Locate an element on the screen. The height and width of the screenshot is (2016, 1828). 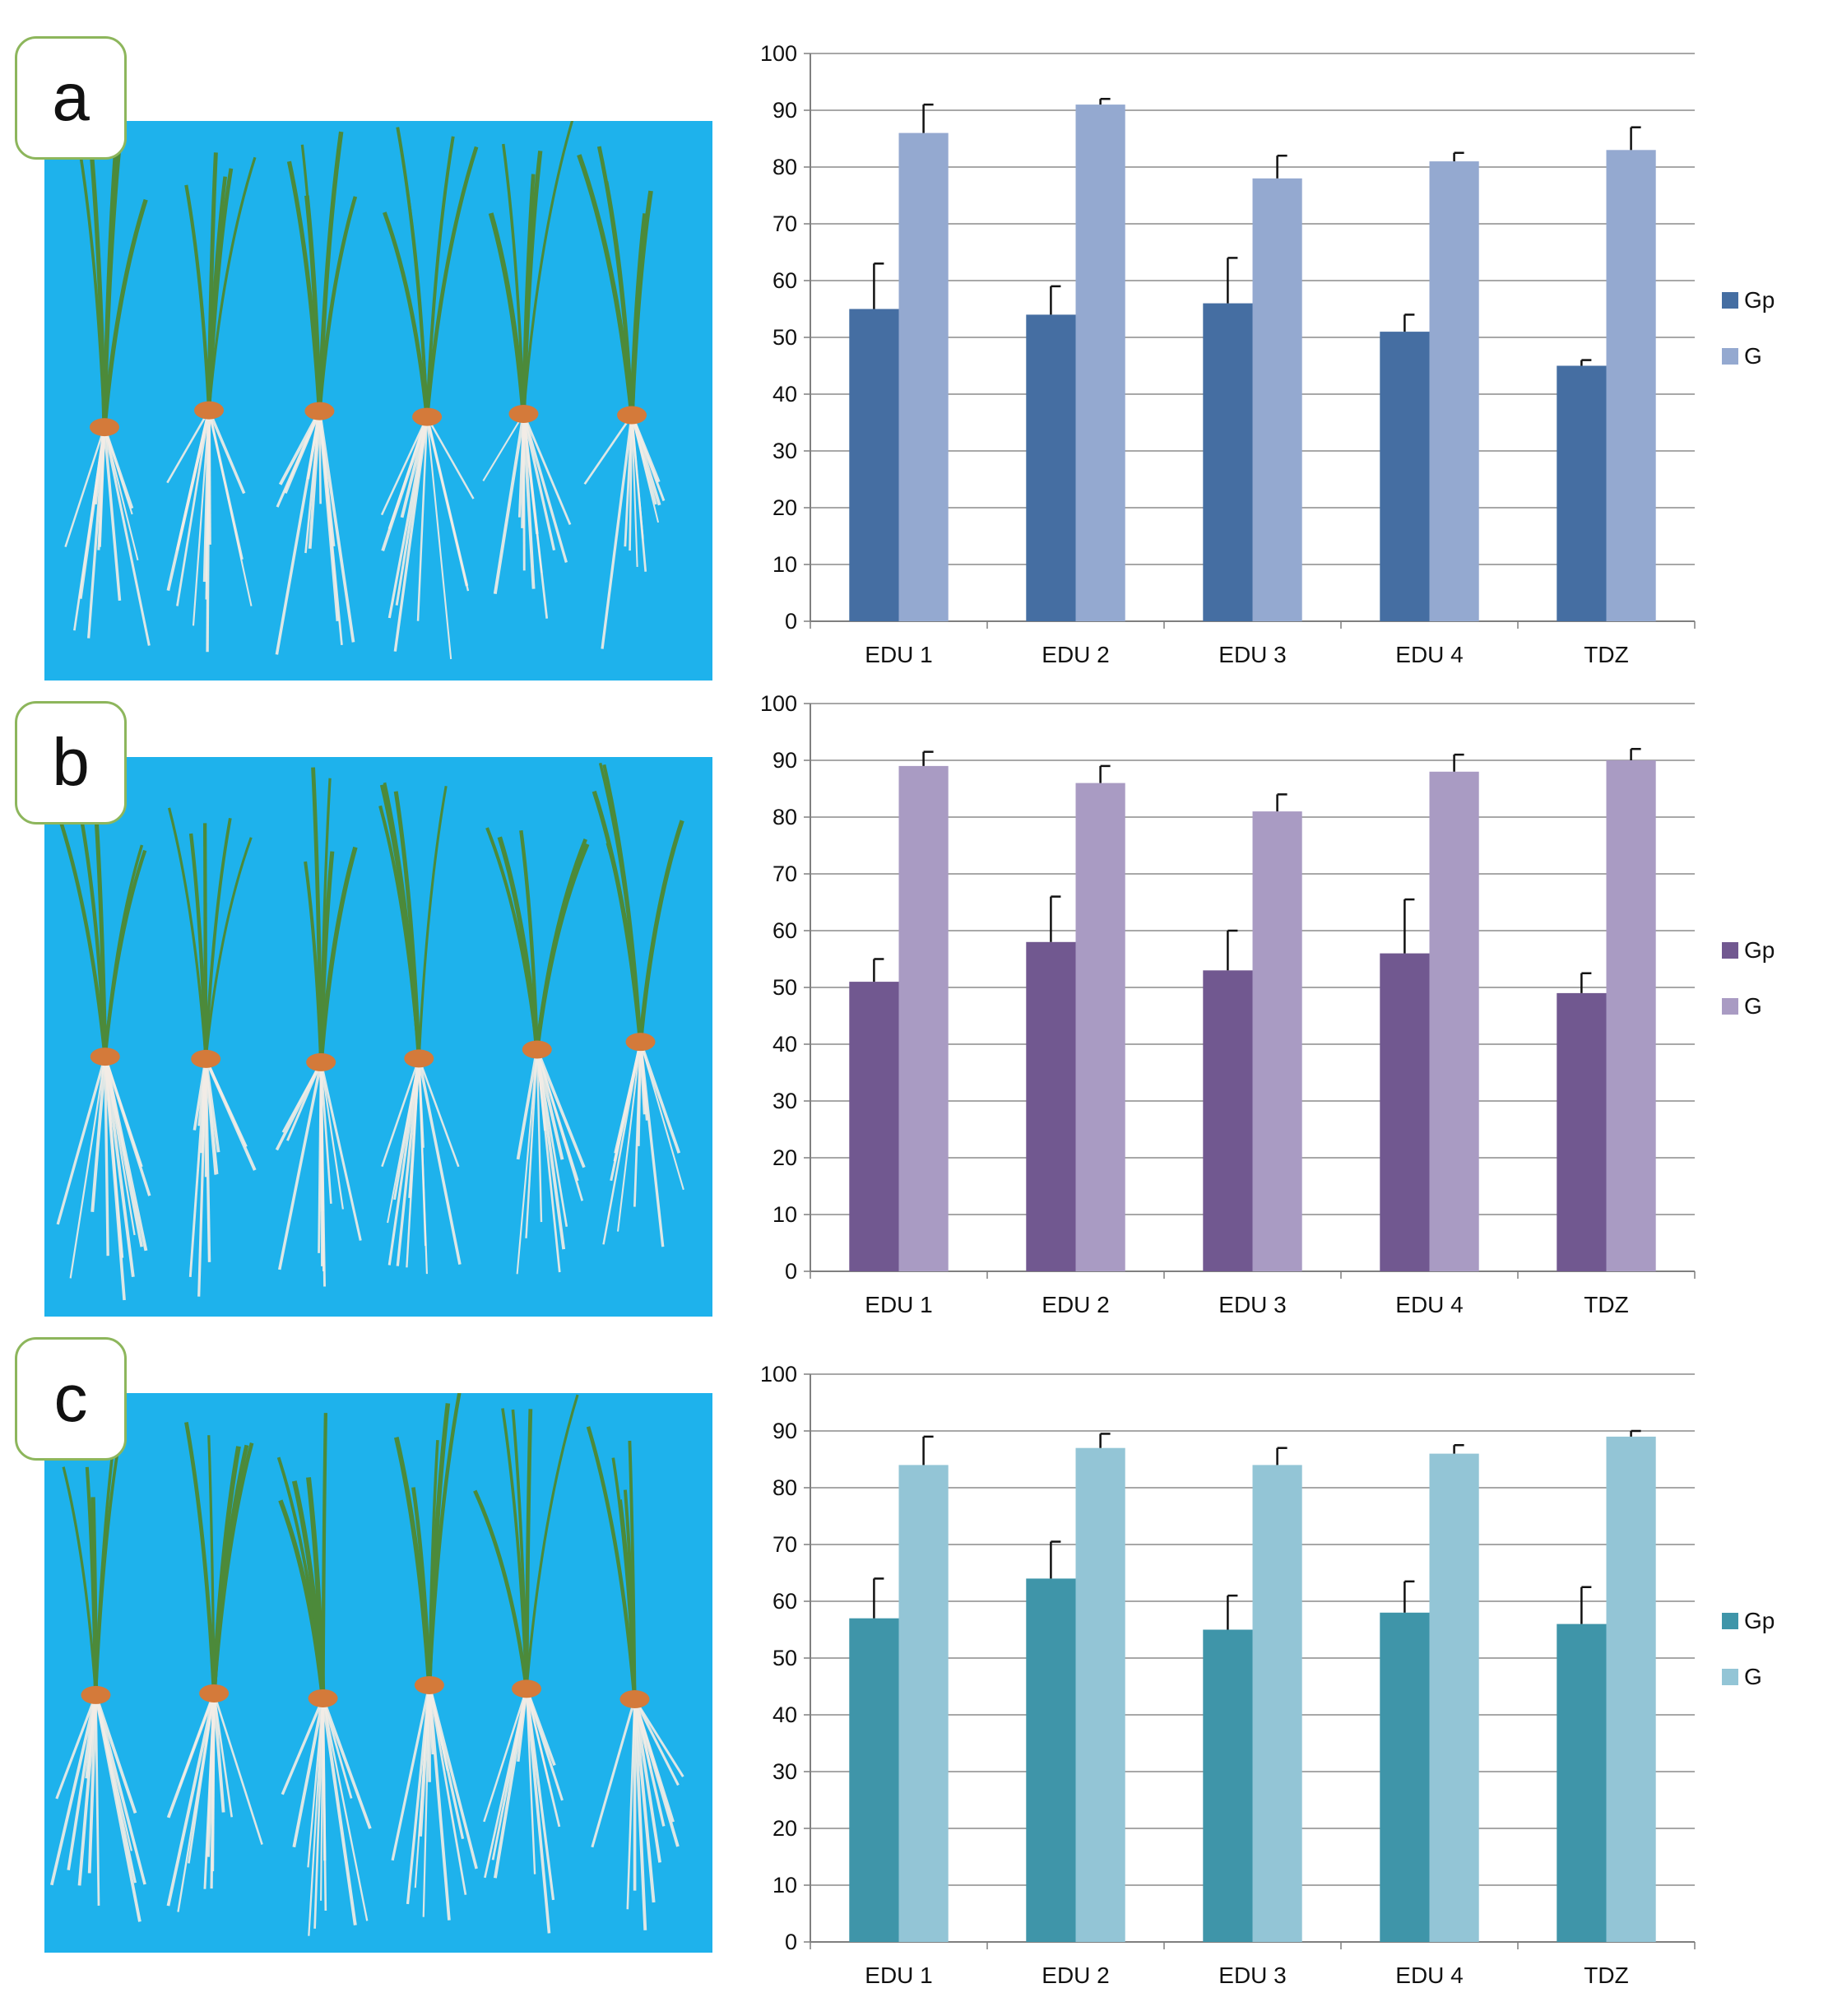
y-tick-label: 80 is located at coordinates (785, 817).